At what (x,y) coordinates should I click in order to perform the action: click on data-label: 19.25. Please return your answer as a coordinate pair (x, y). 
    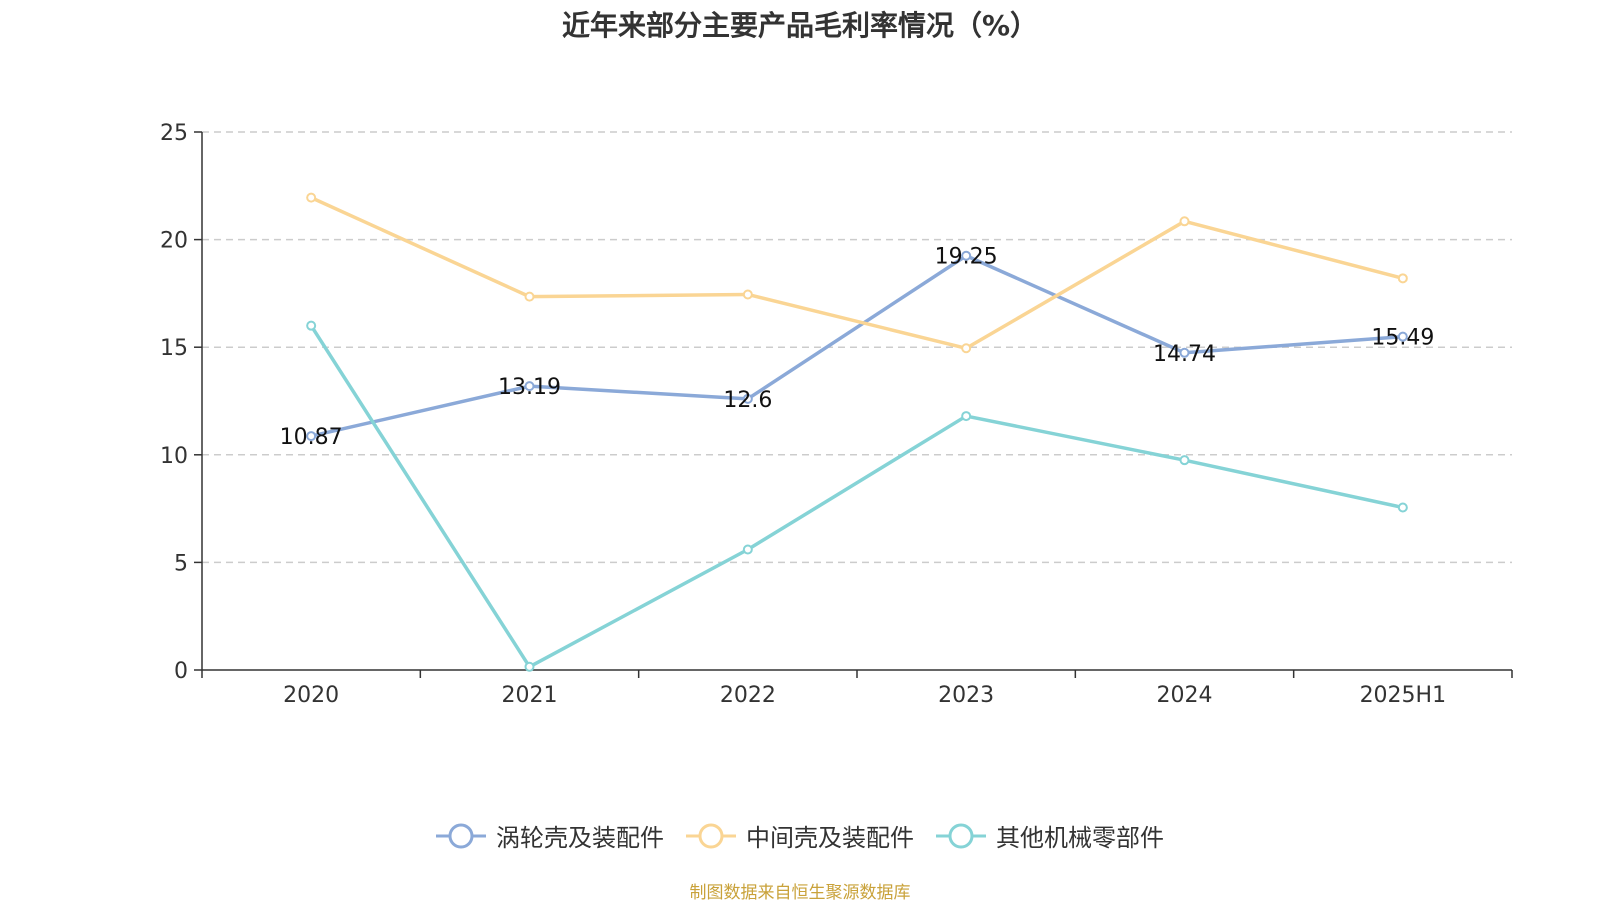
    Looking at the image, I should click on (966, 257).